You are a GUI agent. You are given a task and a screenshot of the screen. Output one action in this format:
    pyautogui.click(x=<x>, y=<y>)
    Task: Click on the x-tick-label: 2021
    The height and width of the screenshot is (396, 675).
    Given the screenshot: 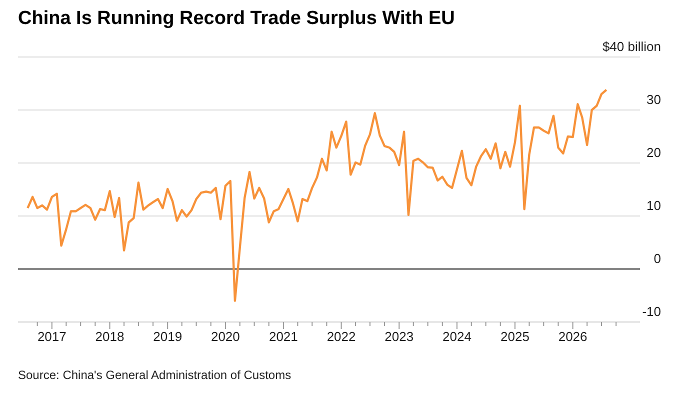 What is the action you would take?
    pyautogui.click(x=283, y=336)
    